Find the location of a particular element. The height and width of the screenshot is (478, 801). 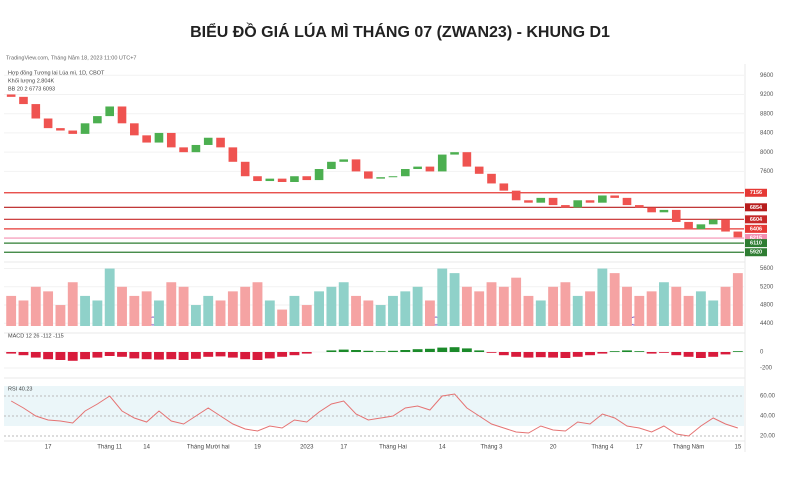

x-tick-label: 19 is located at coordinates (257, 448).